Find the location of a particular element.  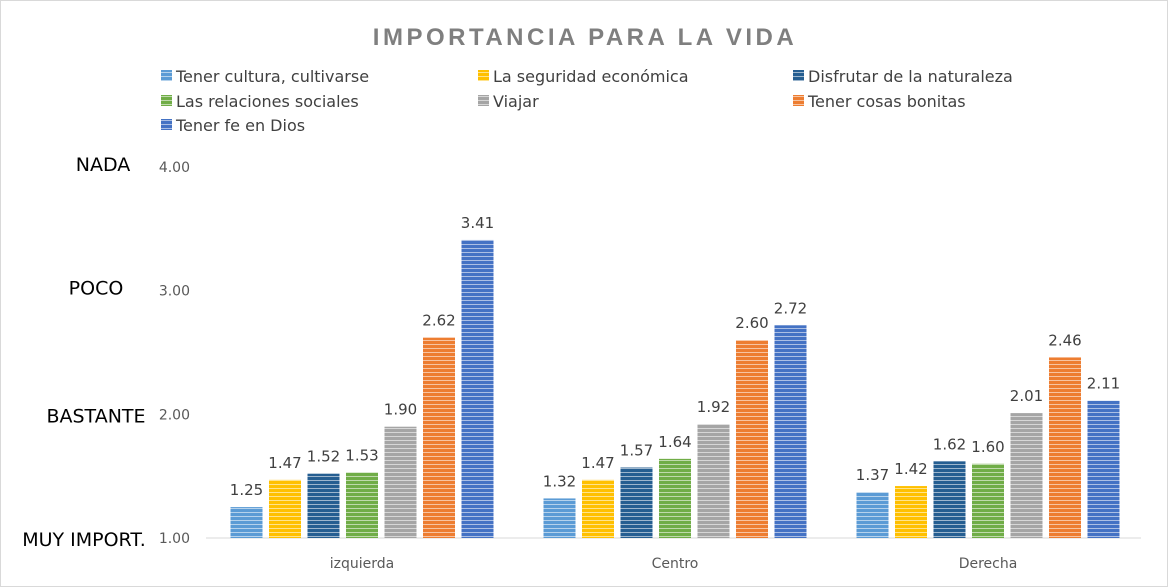

legend-label: La seguridad económica is located at coordinates (591, 76).